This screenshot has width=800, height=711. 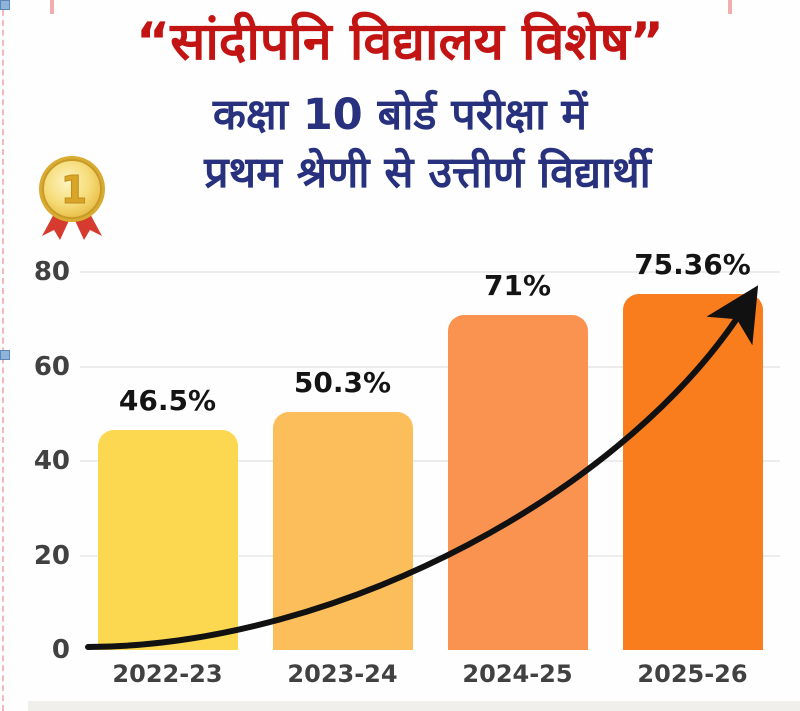 I want to click on x-axis-tick-2022-23: 2022-23, so click(x=167, y=674).